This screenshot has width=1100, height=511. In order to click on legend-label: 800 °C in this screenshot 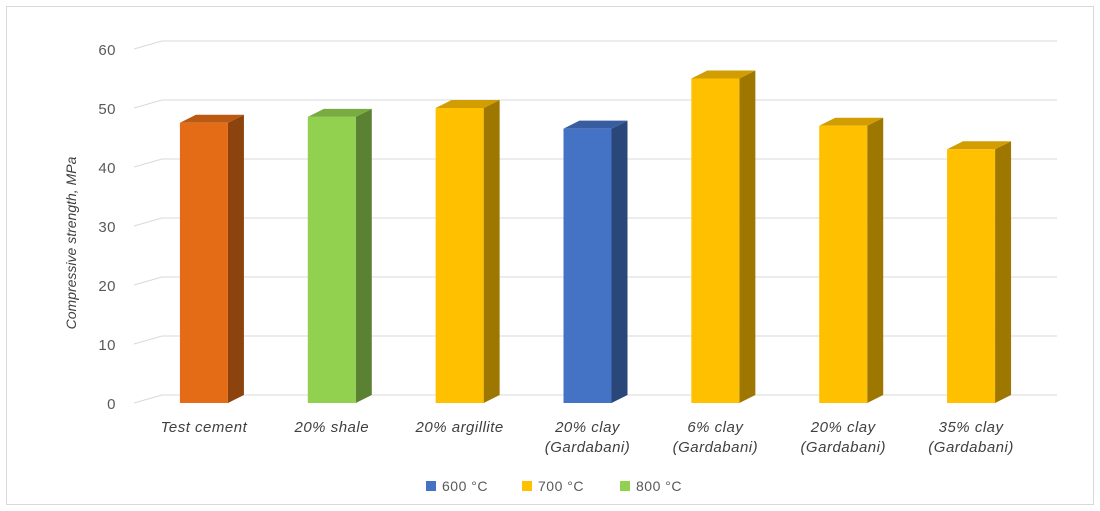, I will do `click(659, 486)`.